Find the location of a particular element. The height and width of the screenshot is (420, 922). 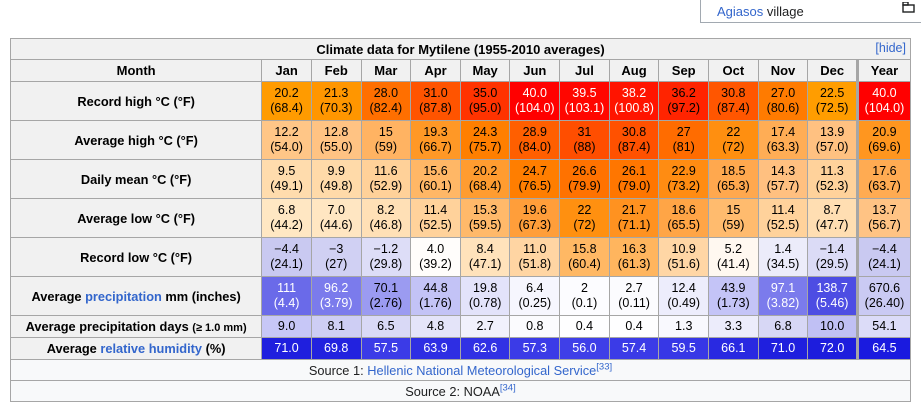

cell-daily-mean-jun: 24.7 (76.5) is located at coordinates (535, 179).